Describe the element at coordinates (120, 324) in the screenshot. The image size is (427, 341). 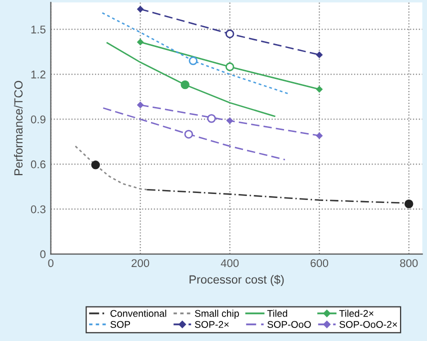
I see `legend-label: SOP` at that location.